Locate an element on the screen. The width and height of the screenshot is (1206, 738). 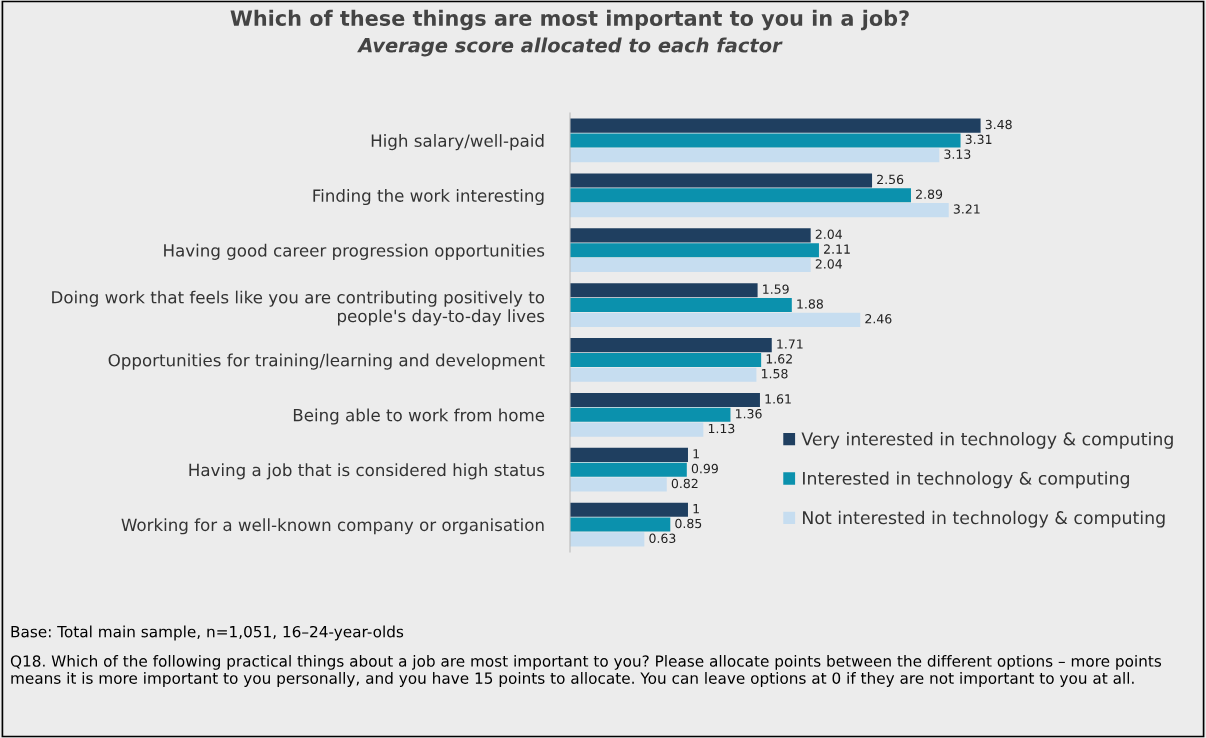
data-label: 2.89 is located at coordinates (929, 194).